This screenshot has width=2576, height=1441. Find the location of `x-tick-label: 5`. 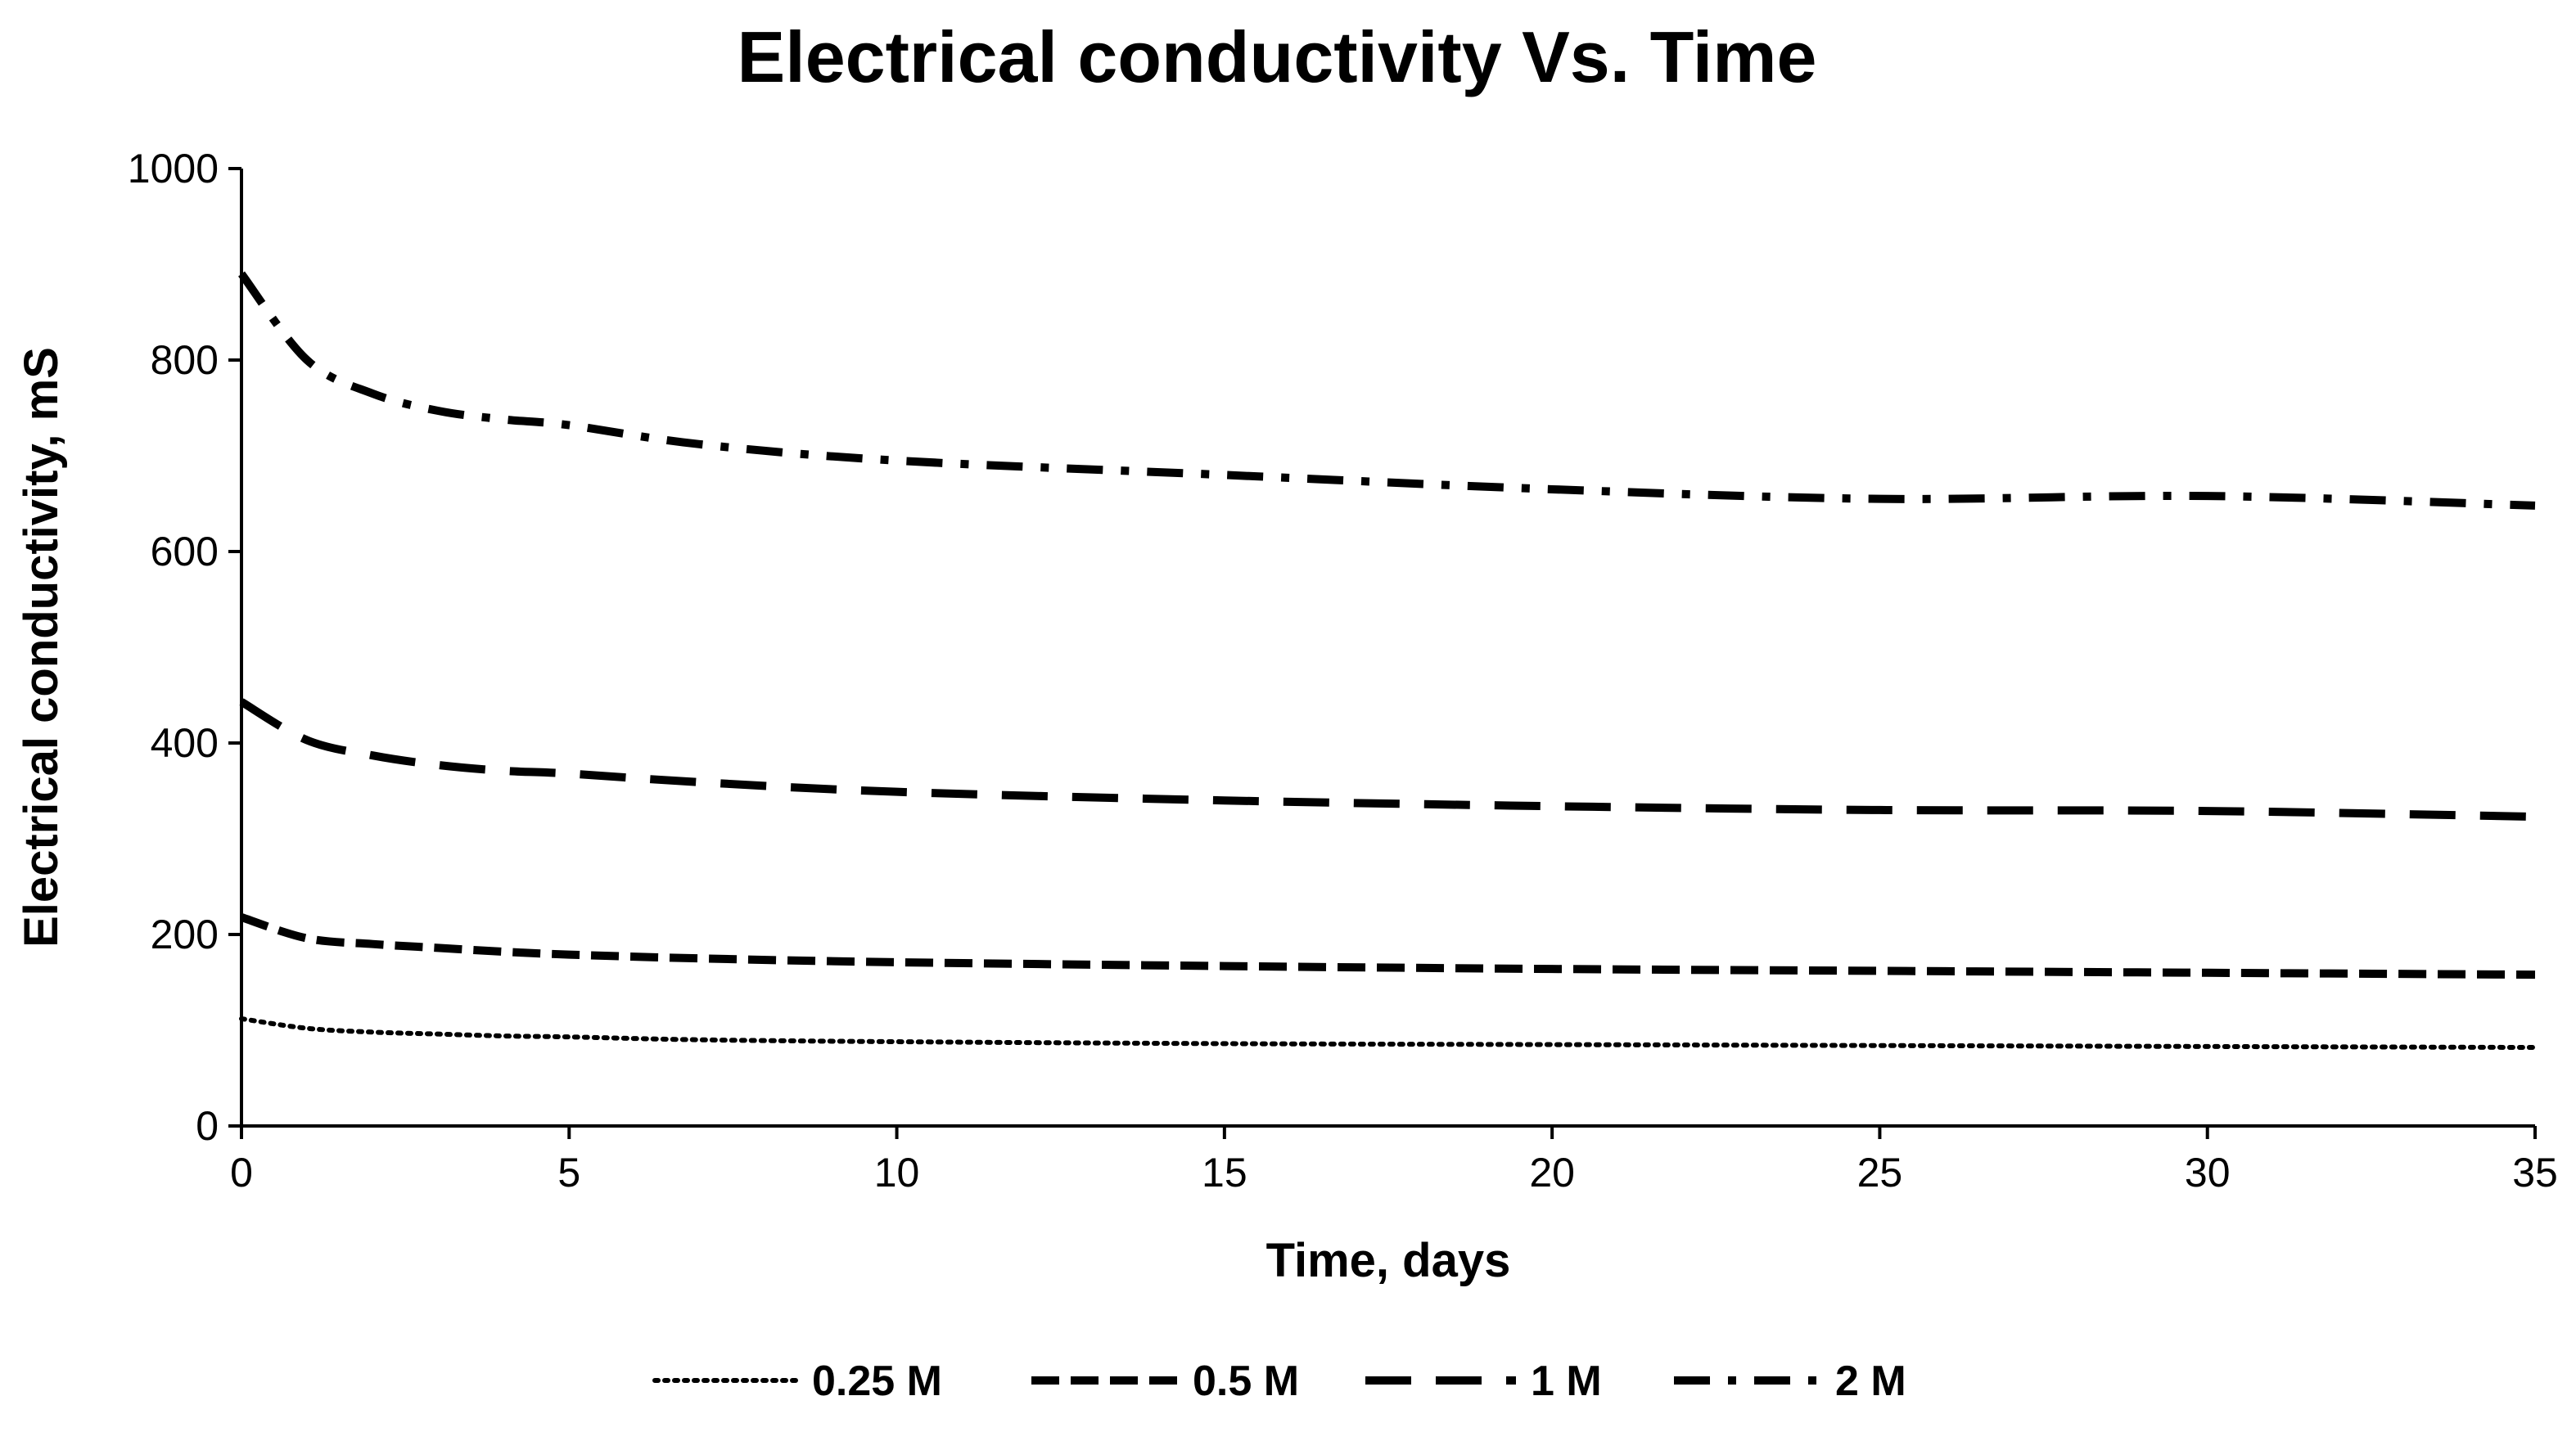

x-tick-label: 5 is located at coordinates (568, 1173).